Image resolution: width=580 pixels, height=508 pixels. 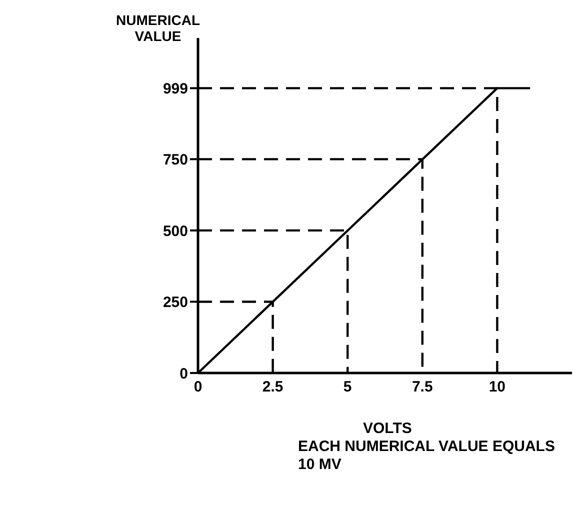 I want to click on y-tick-label: 500, so click(x=175, y=231).